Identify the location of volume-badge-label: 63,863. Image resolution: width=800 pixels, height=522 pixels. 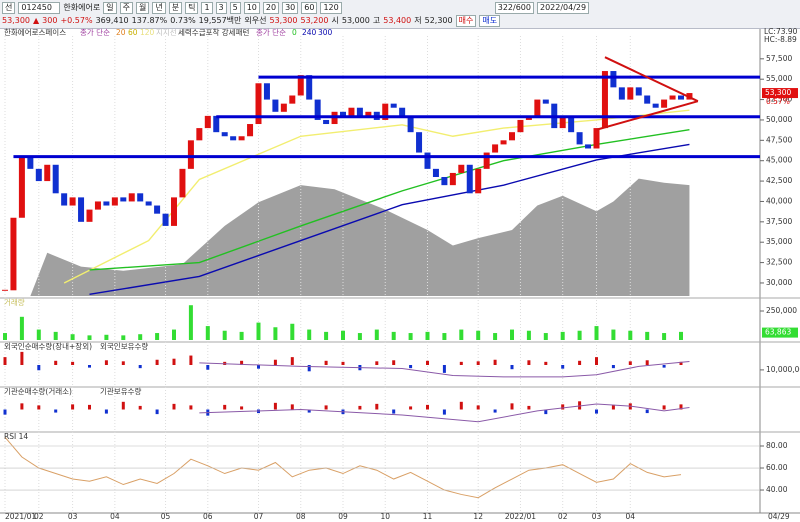
(778, 332).